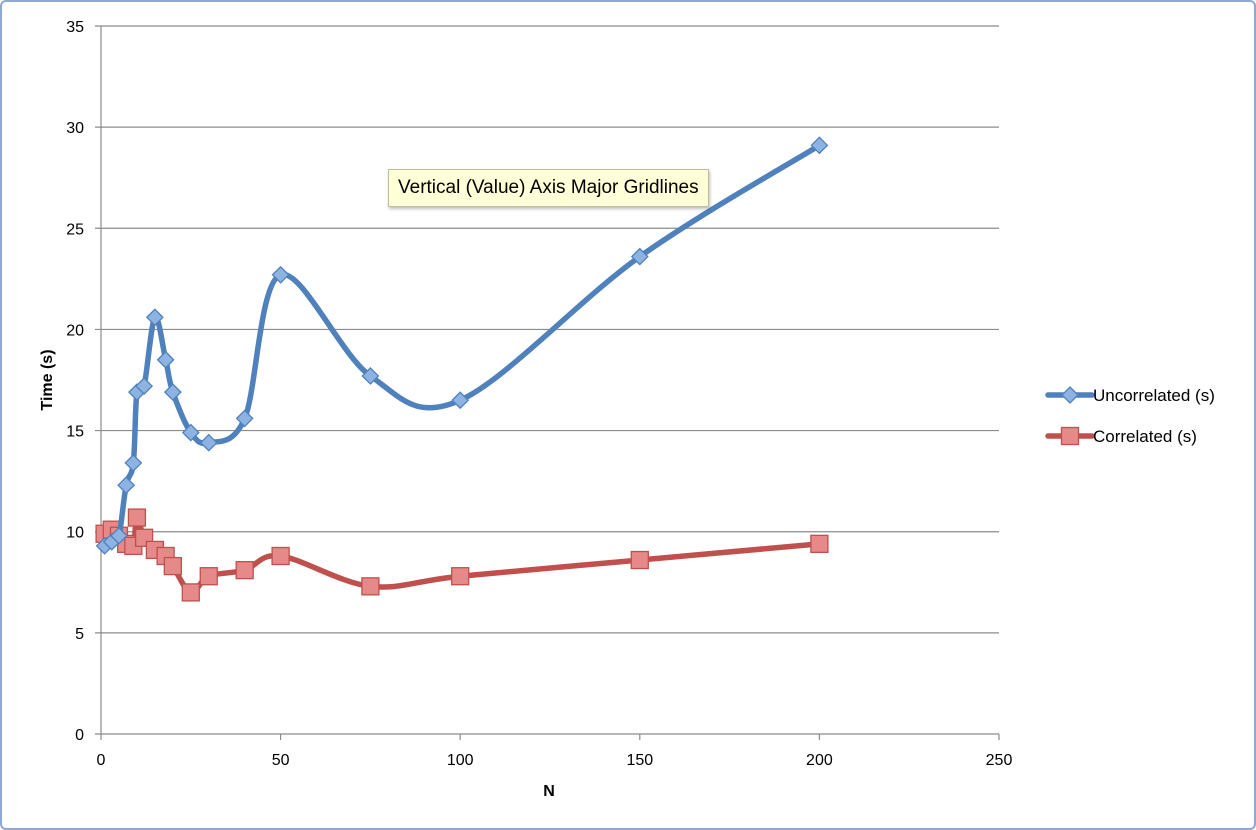  What do you see at coordinates (549, 791) in the screenshot?
I see `x-axis-title: N` at bounding box center [549, 791].